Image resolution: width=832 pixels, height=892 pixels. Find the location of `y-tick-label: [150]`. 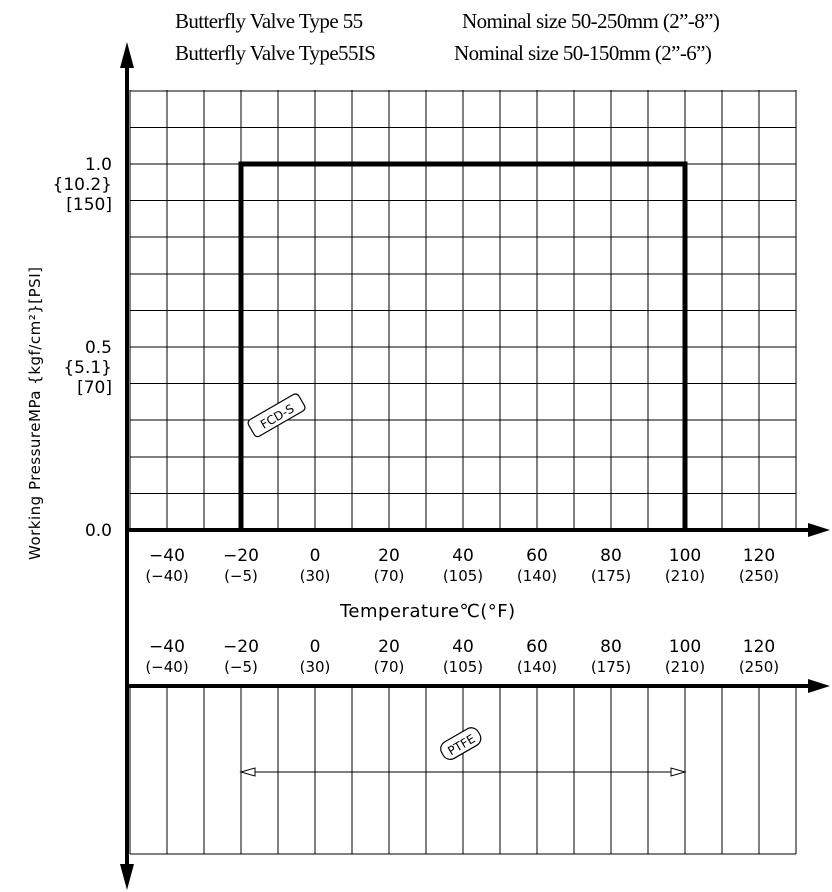

y-tick-label: [150] is located at coordinates (89, 205).